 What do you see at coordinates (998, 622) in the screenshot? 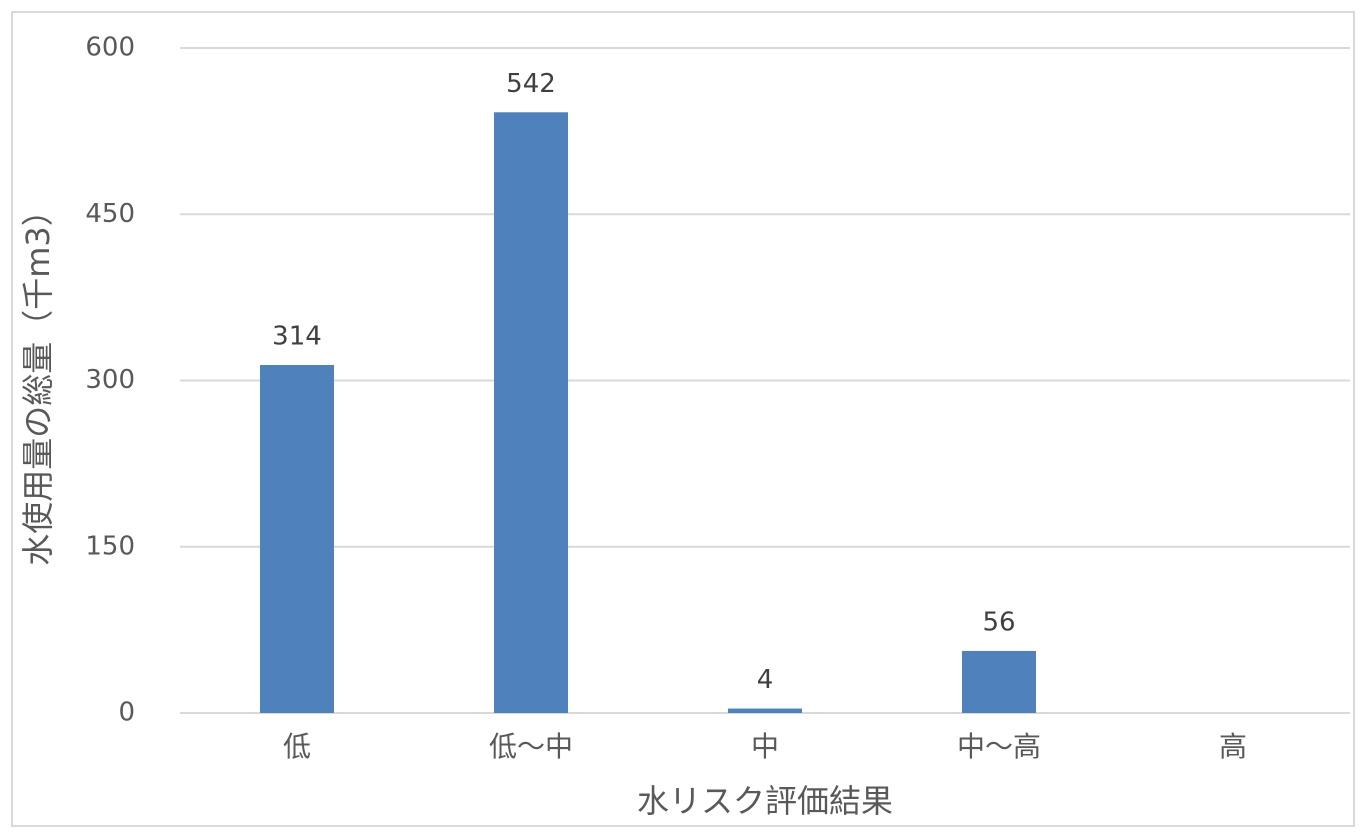
I see `data-label: 56` at bounding box center [998, 622].